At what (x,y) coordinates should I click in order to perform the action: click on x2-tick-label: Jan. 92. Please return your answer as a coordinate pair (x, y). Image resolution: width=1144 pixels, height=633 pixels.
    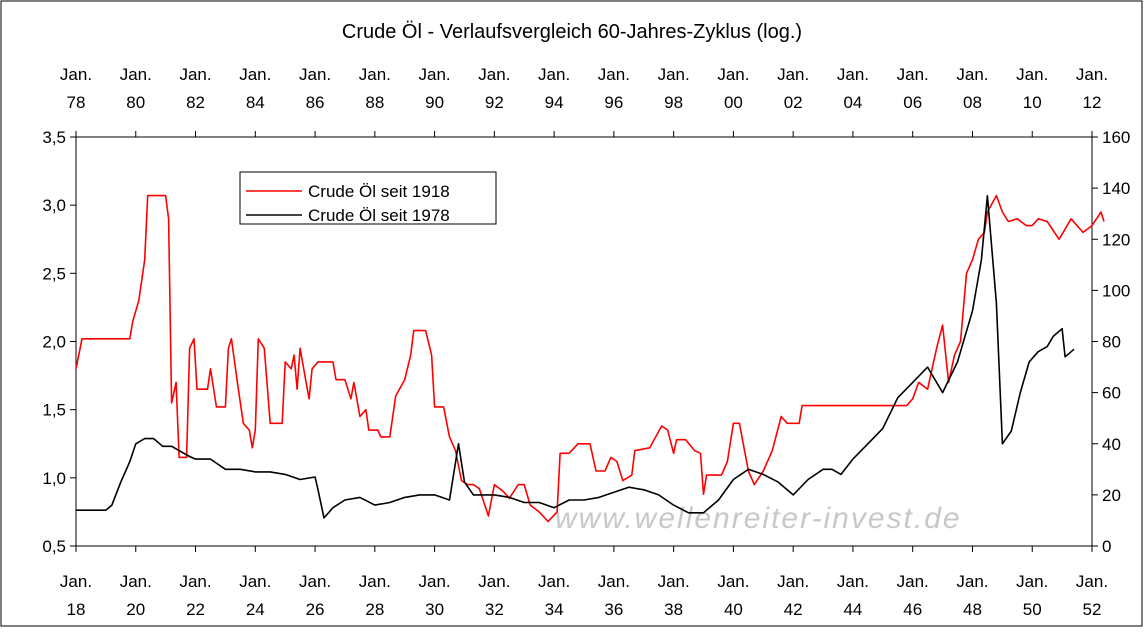
    Looking at the image, I should click on (494, 88).